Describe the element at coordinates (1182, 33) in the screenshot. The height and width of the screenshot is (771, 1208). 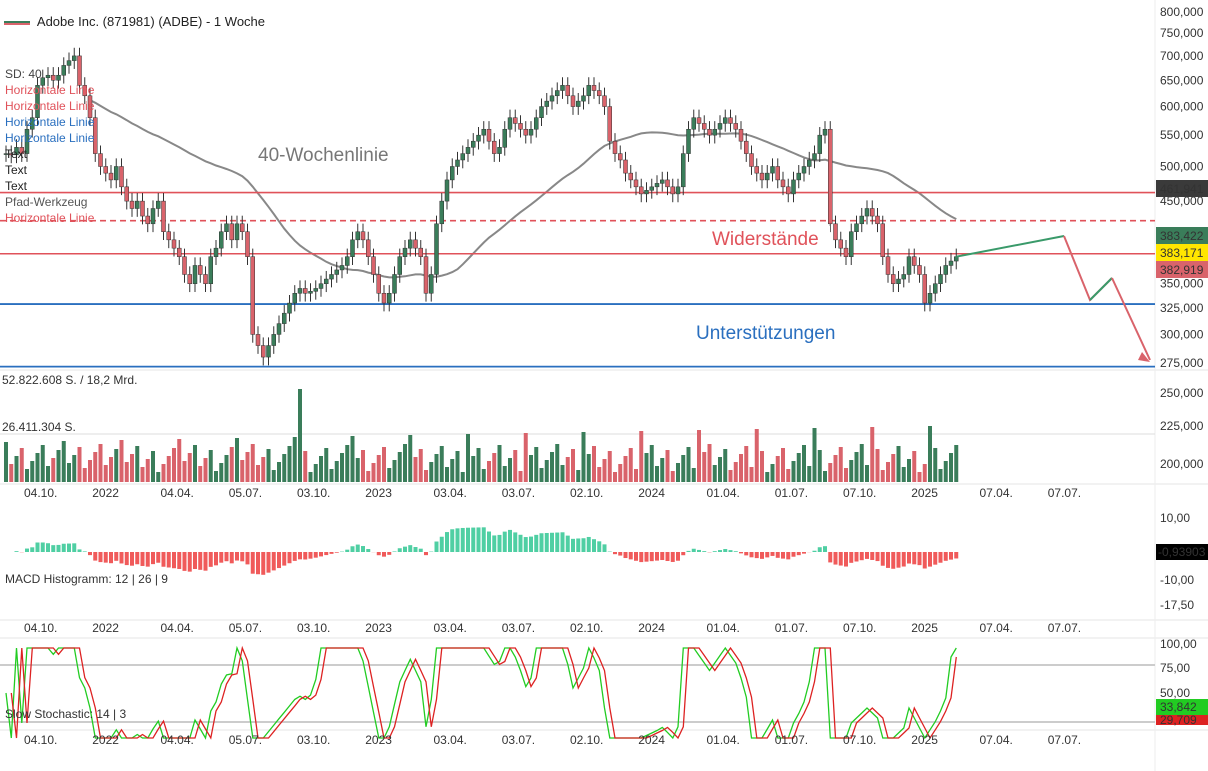
I see `price-tick-label: 750,000` at that location.